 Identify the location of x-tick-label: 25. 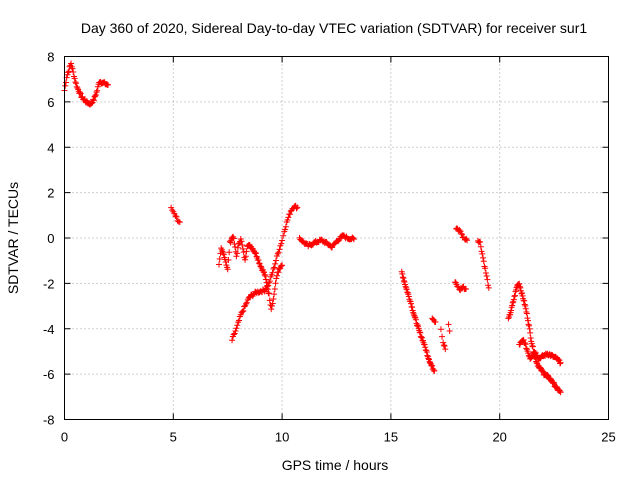
(608, 437).